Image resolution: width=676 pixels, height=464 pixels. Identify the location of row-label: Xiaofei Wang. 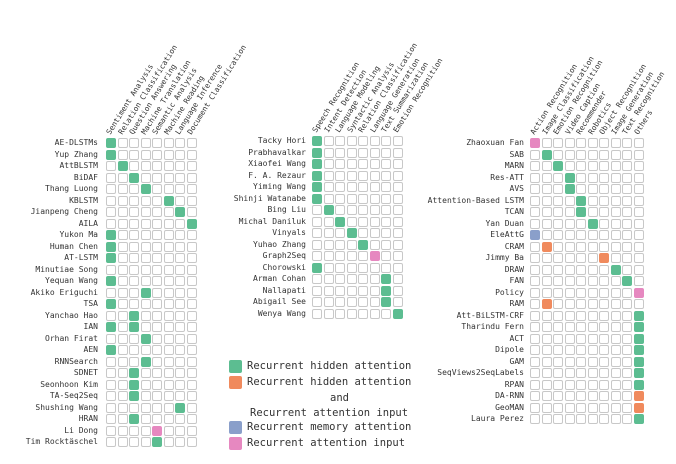
(277, 163).